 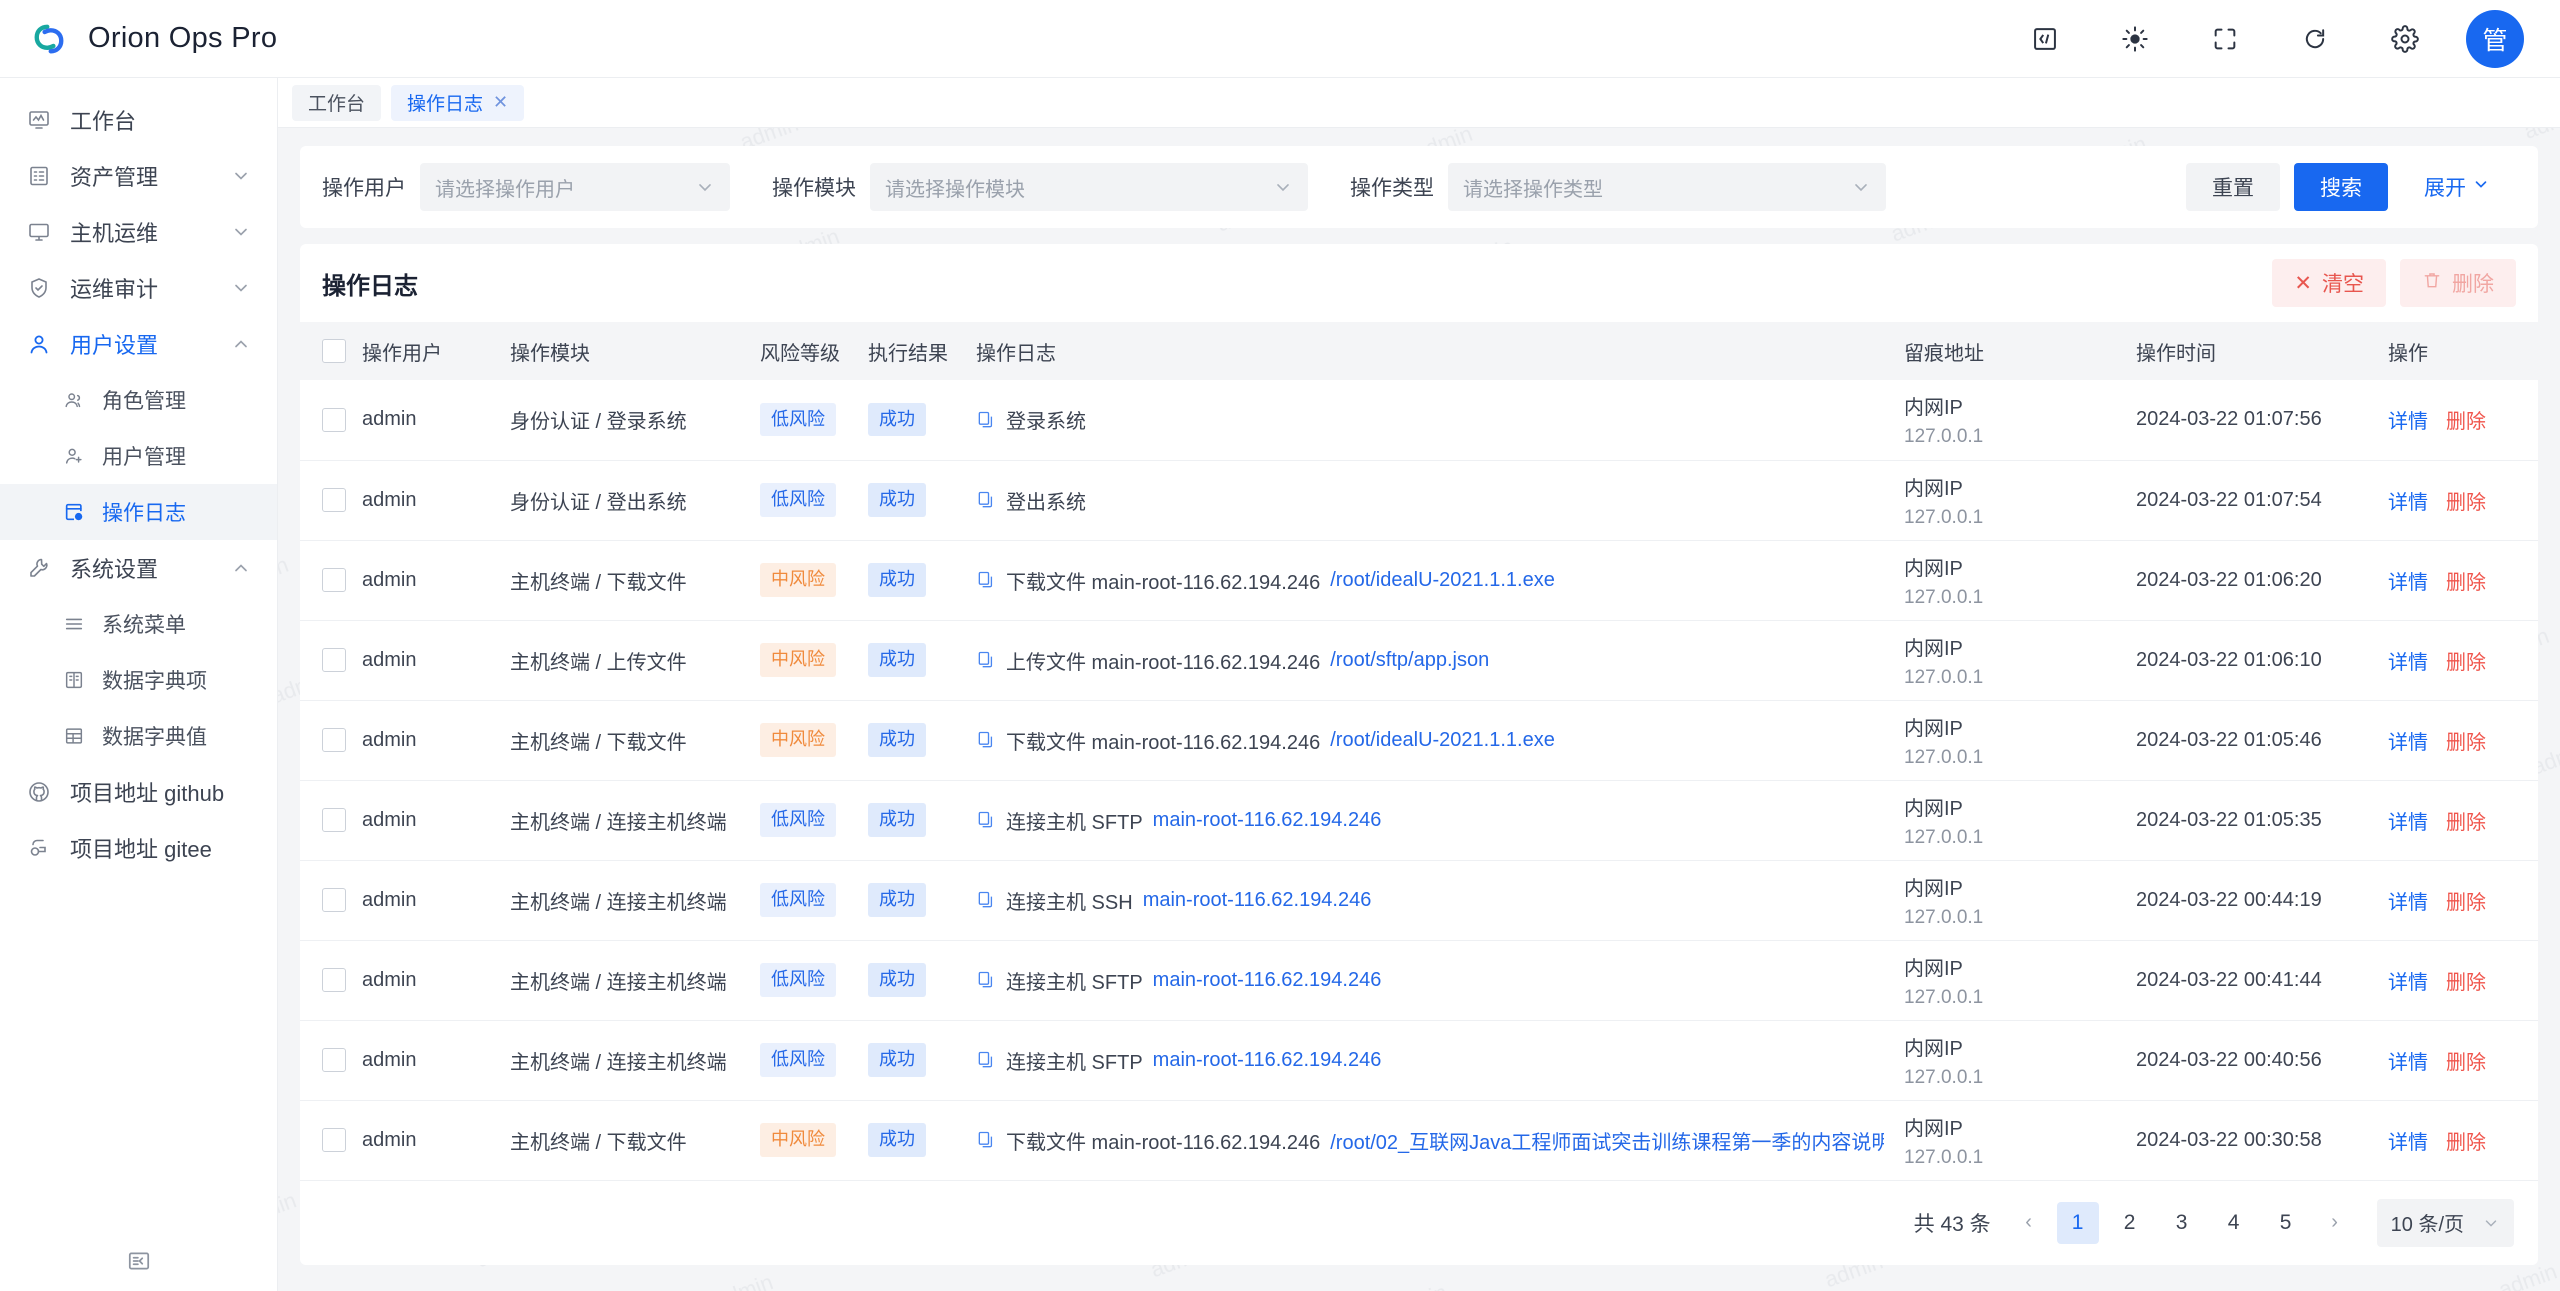 I want to click on sidebar-item-ops-audit: 运维审计, so click(x=138, y=288).